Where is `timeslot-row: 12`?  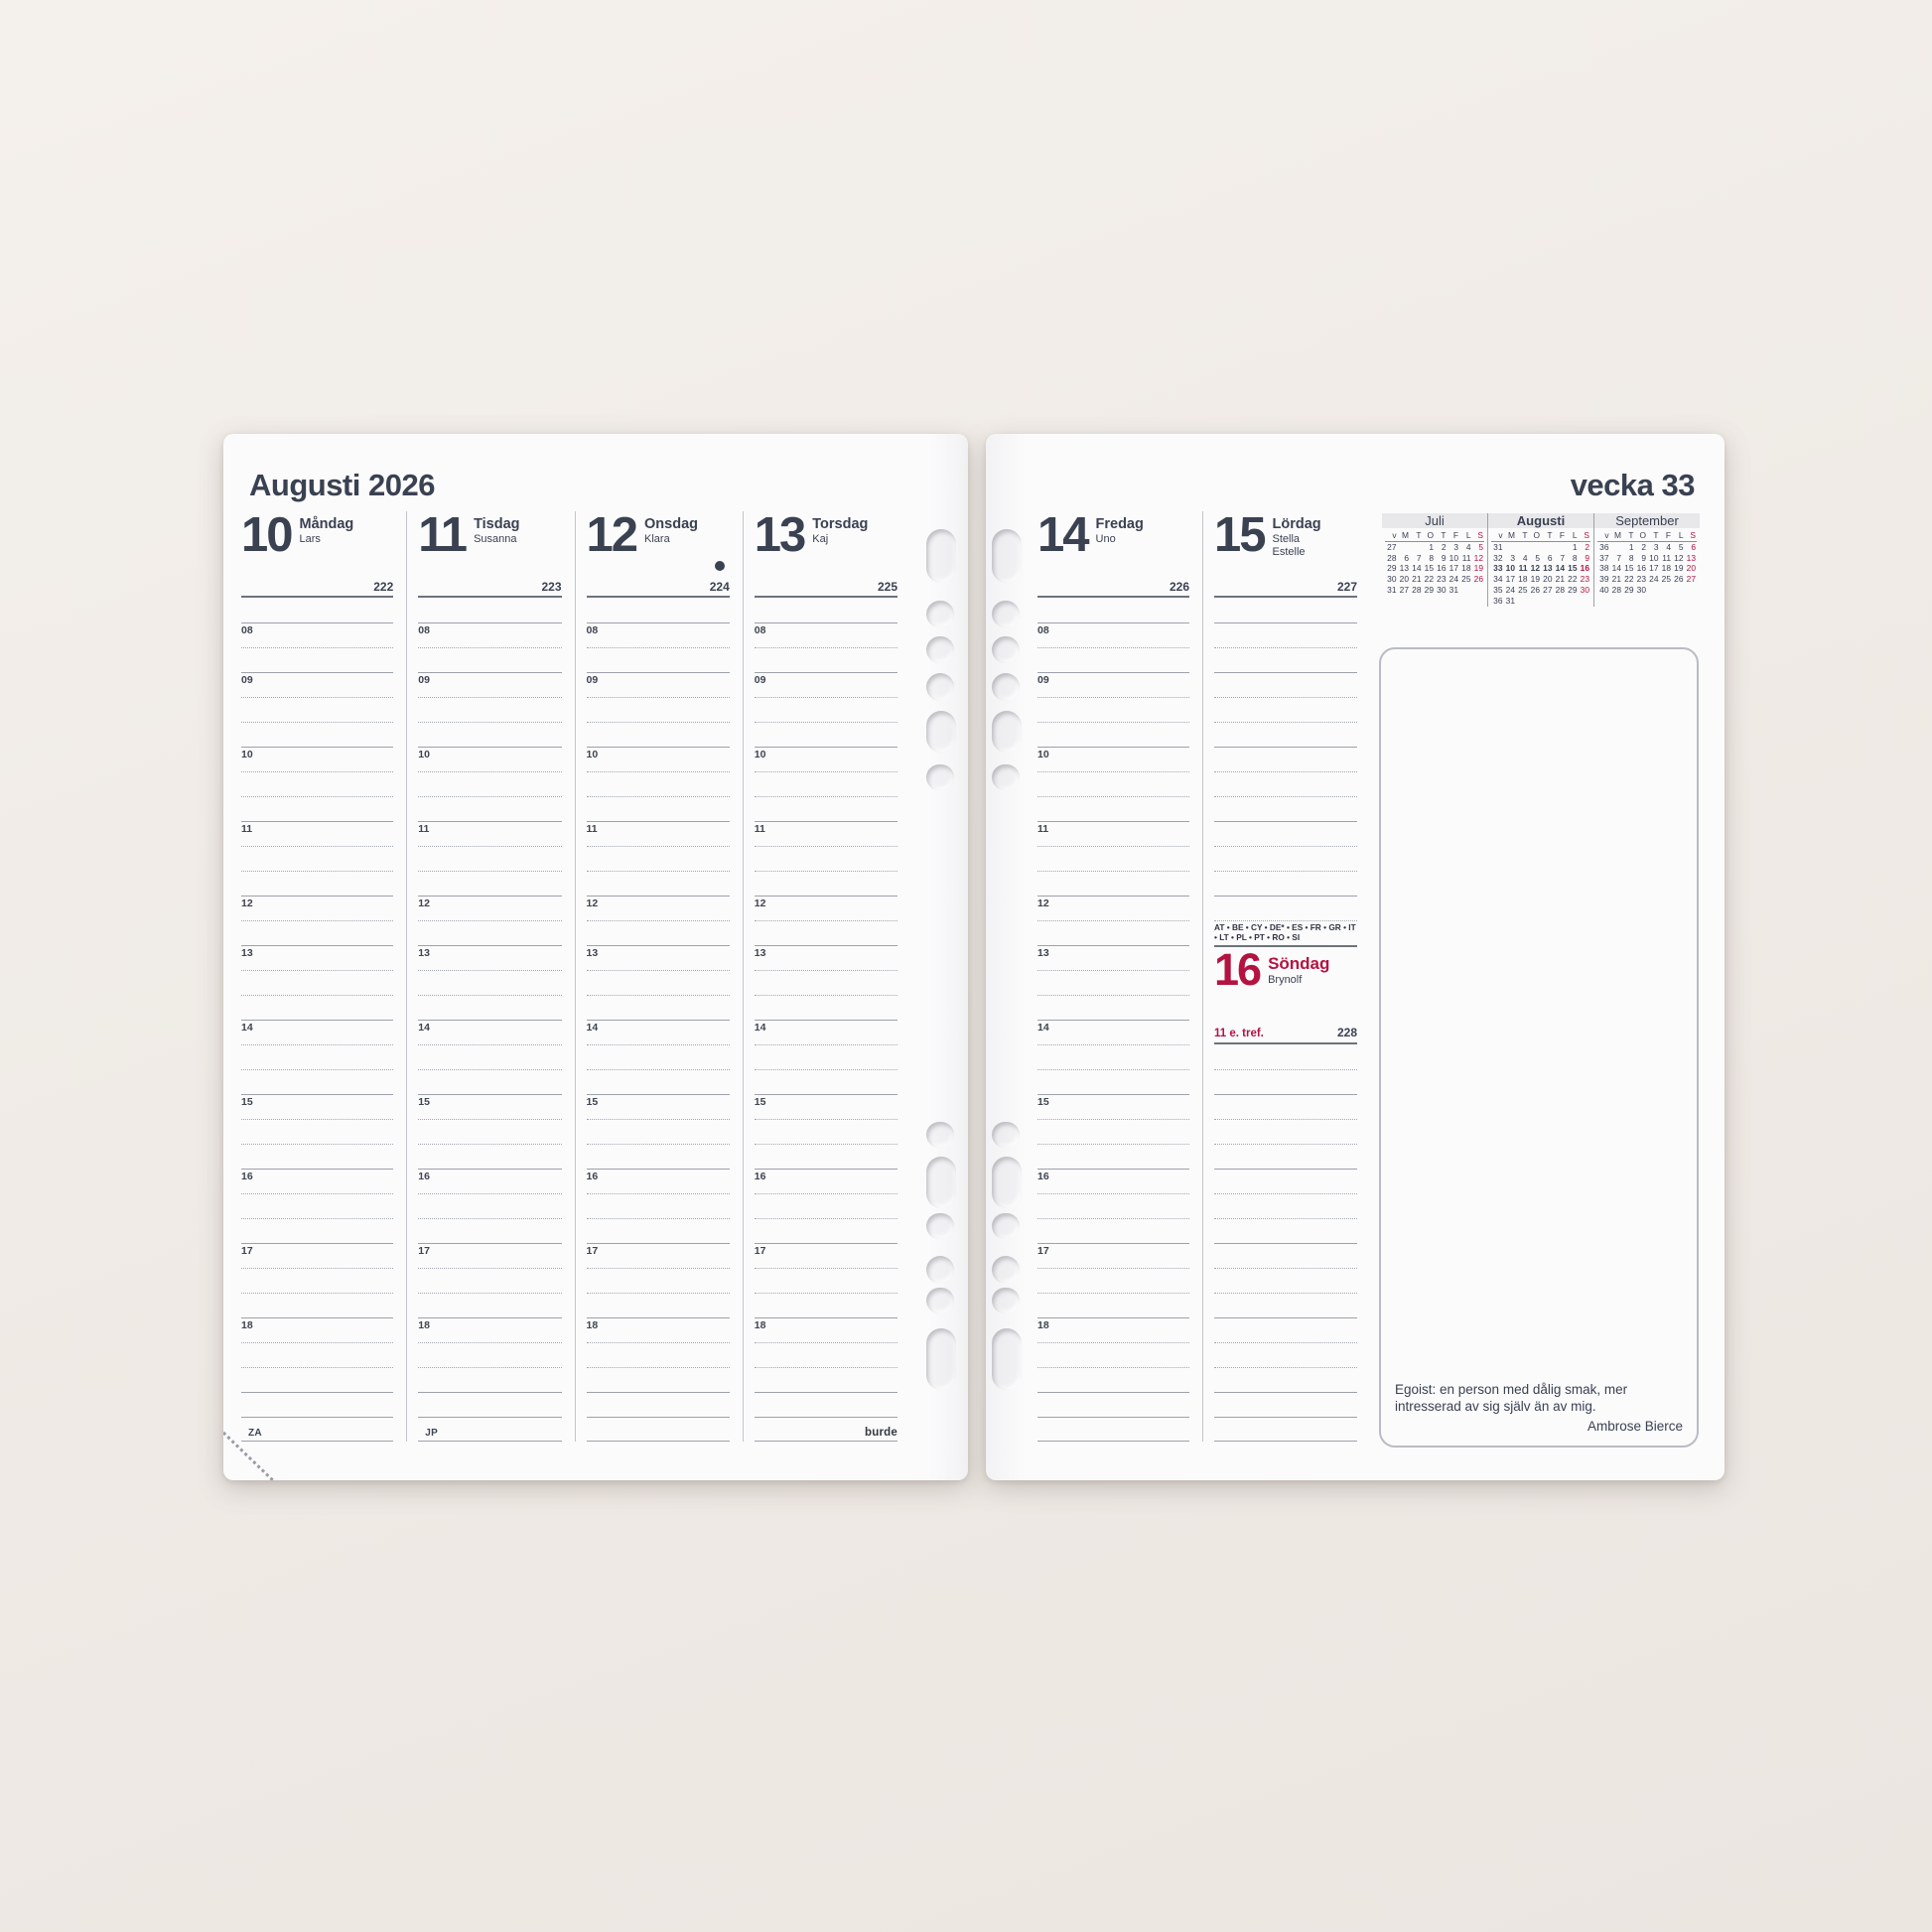 timeslot-row: 12 is located at coordinates (658, 908).